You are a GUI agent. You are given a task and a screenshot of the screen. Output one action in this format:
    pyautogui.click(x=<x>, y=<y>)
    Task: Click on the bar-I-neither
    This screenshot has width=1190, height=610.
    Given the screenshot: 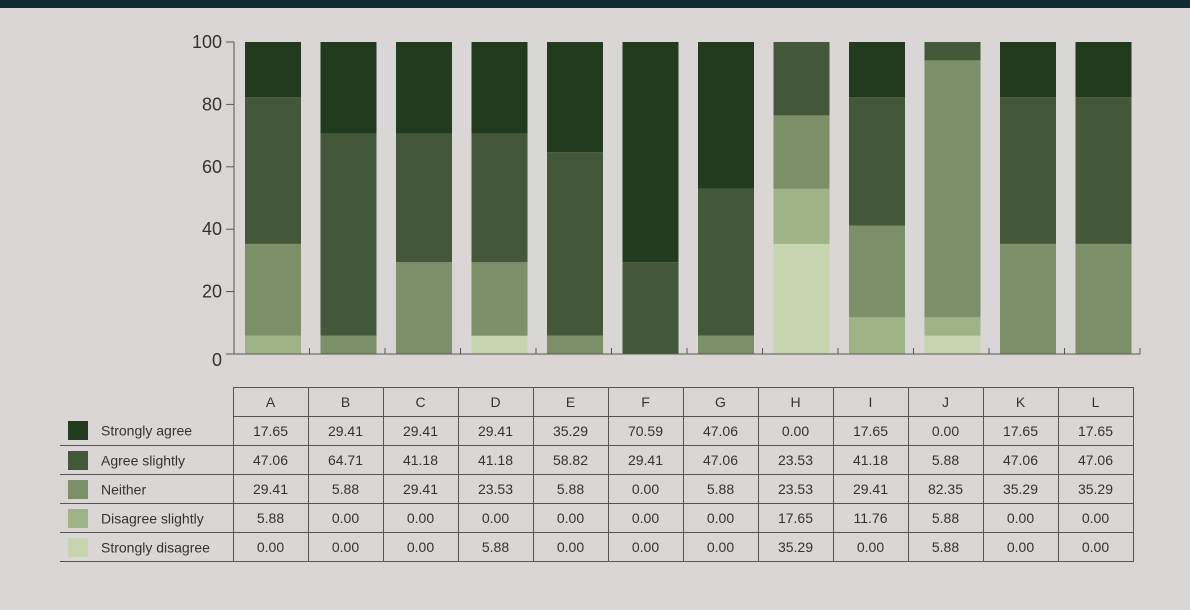 What is the action you would take?
    pyautogui.click(x=877, y=271)
    